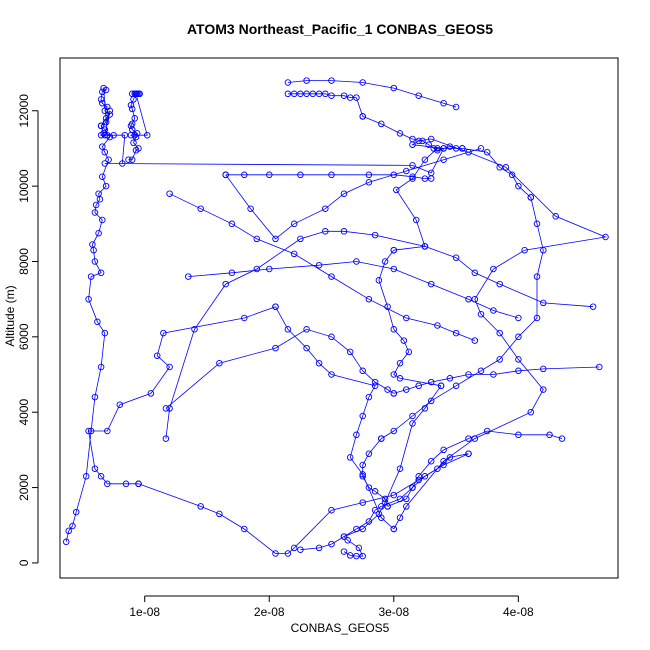  What do you see at coordinates (393, 612) in the screenshot?
I see `x-tick-label: 3e-08` at bounding box center [393, 612].